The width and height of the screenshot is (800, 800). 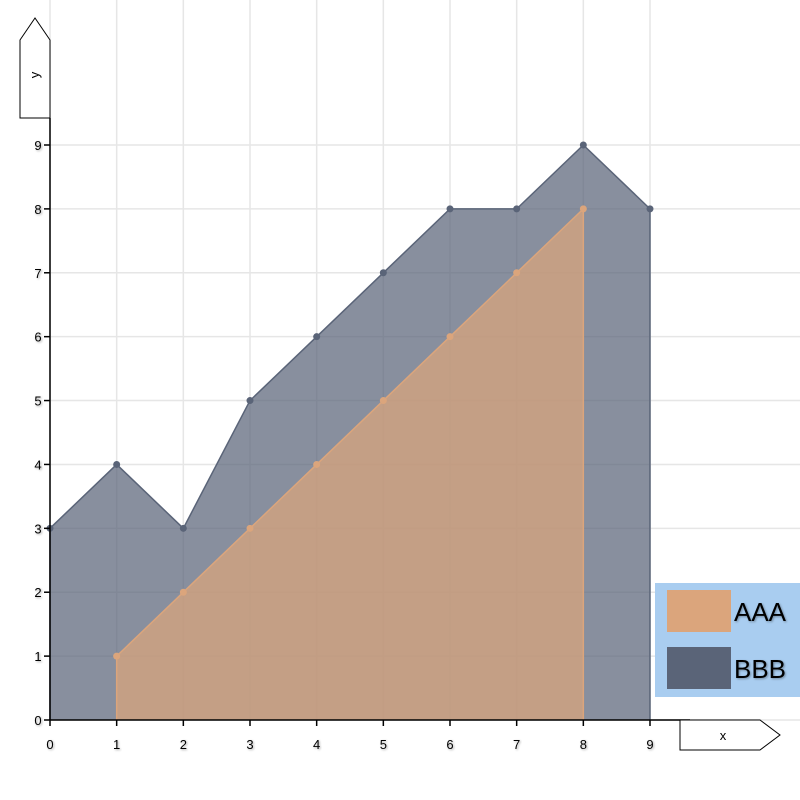 What do you see at coordinates (249, 744) in the screenshot?
I see `x-tick-label: 3` at bounding box center [249, 744].